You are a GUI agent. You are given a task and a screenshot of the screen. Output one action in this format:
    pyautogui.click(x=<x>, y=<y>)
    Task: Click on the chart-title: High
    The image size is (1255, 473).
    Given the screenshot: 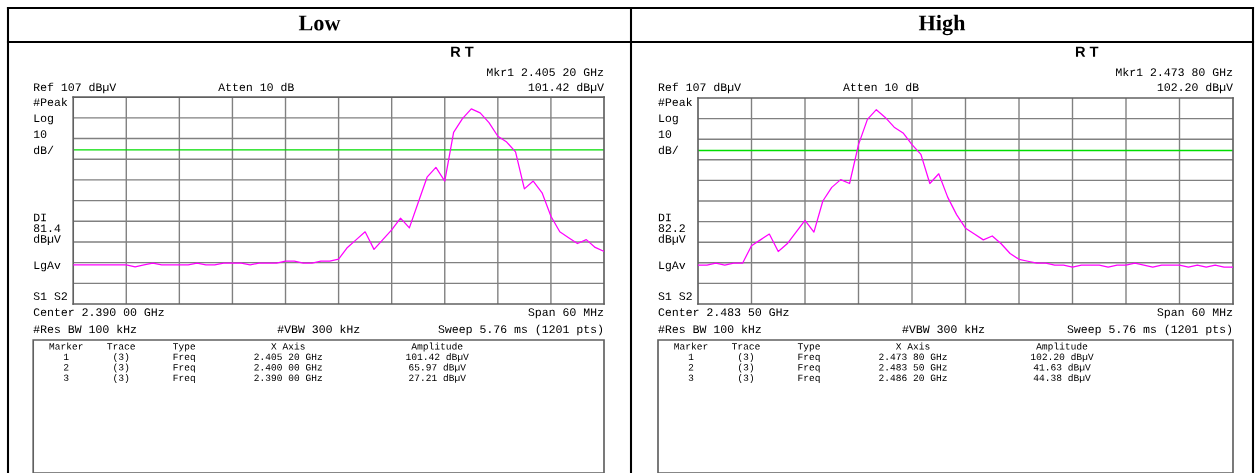 What is the action you would take?
    pyautogui.click(x=942, y=25)
    